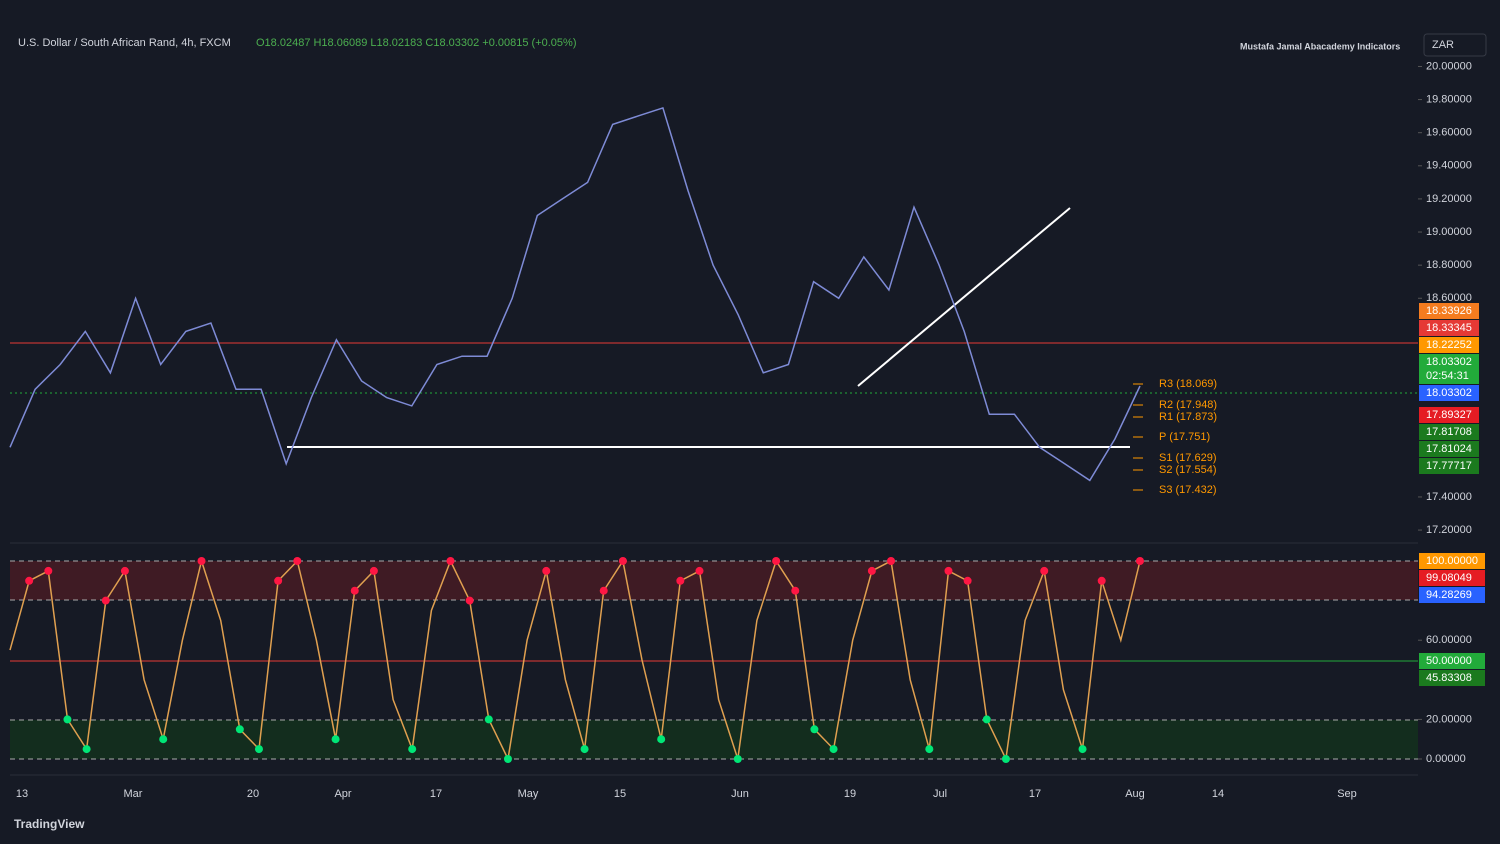  What do you see at coordinates (133, 794) in the screenshot?
I see `time-label: Mar` at bounding box center [133, 794].